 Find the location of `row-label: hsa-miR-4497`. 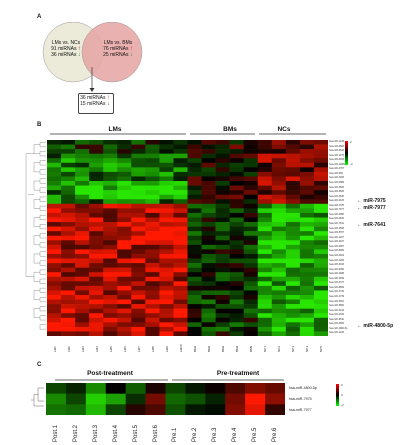

row-label: hsa-miR-4497 is located at coordinates (337, 242).